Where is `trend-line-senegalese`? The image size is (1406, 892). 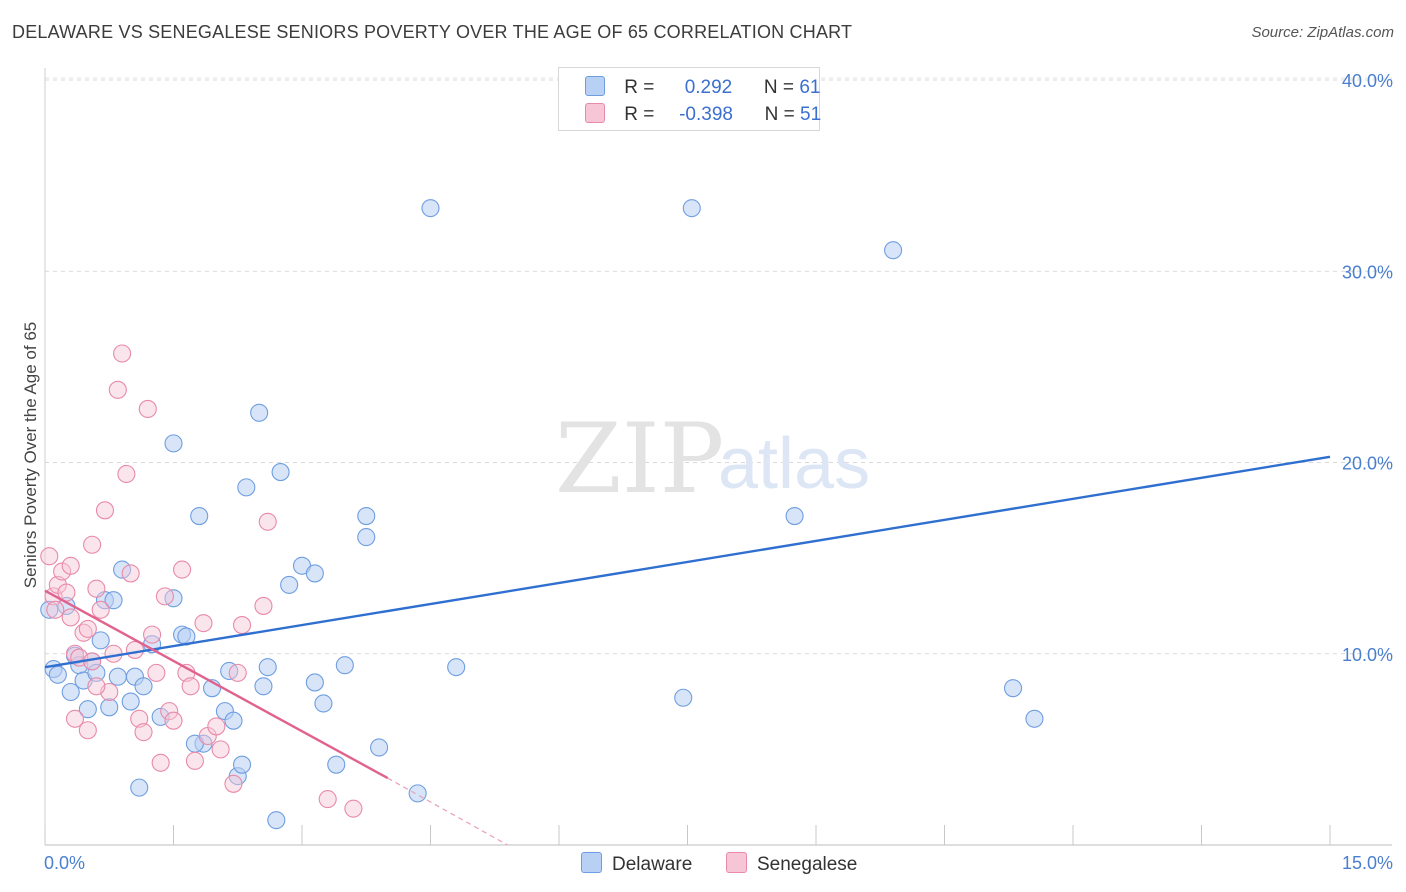 trend-line-senegalese is located at coordinates (216, 684).